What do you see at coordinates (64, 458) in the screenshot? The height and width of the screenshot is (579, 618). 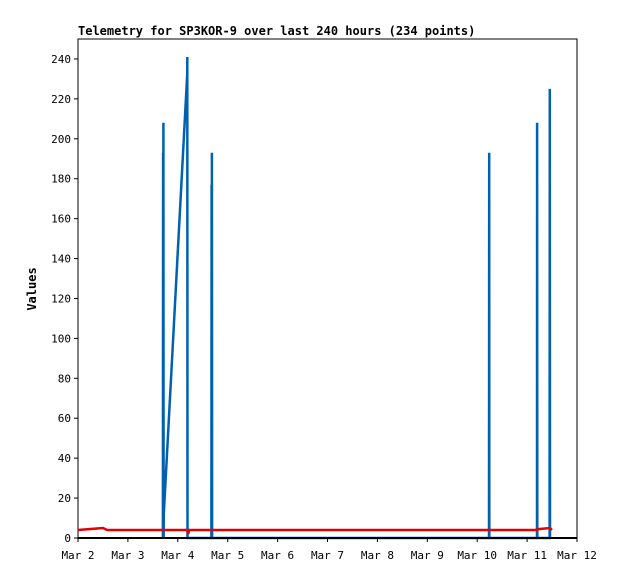 I see `y-tick-label: 40` at bounding box center [64, 458].